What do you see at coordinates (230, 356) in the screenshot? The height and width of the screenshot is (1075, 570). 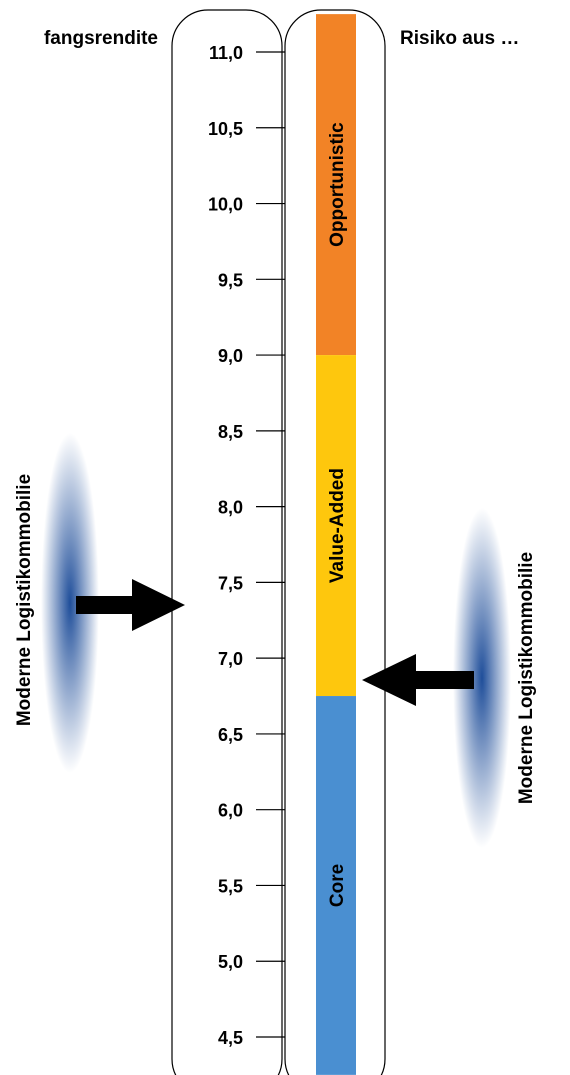 I see `tick-label: 9,0` at bounding box center [230, 356].